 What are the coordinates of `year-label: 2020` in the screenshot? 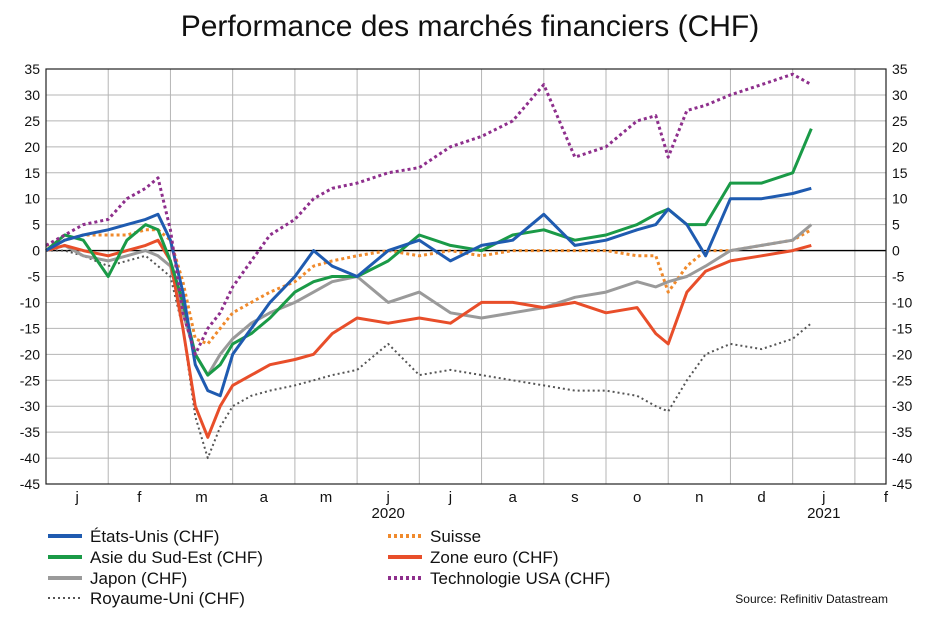 It's located at (388, 513).